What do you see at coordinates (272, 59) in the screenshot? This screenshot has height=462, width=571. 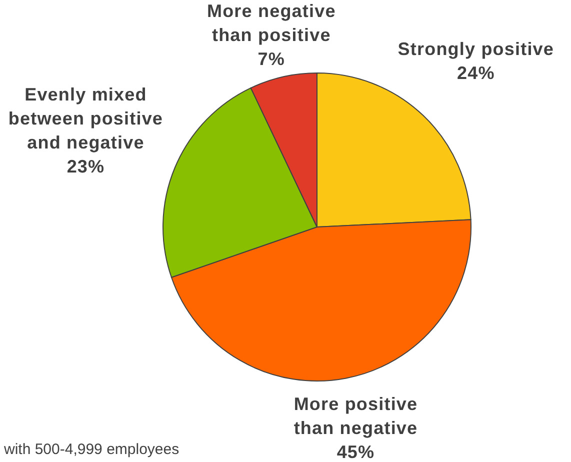 I see `data-label: 7%` at bounding box center [272, 59].